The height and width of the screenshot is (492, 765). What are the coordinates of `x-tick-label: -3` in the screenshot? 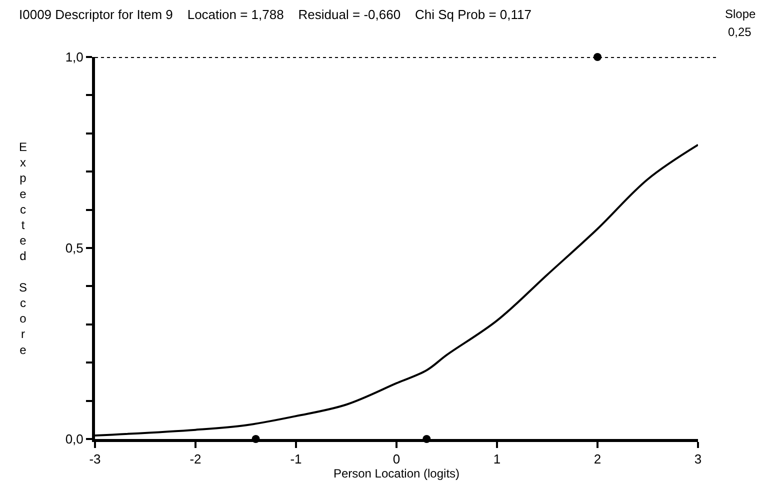 It's located at (95, 459).